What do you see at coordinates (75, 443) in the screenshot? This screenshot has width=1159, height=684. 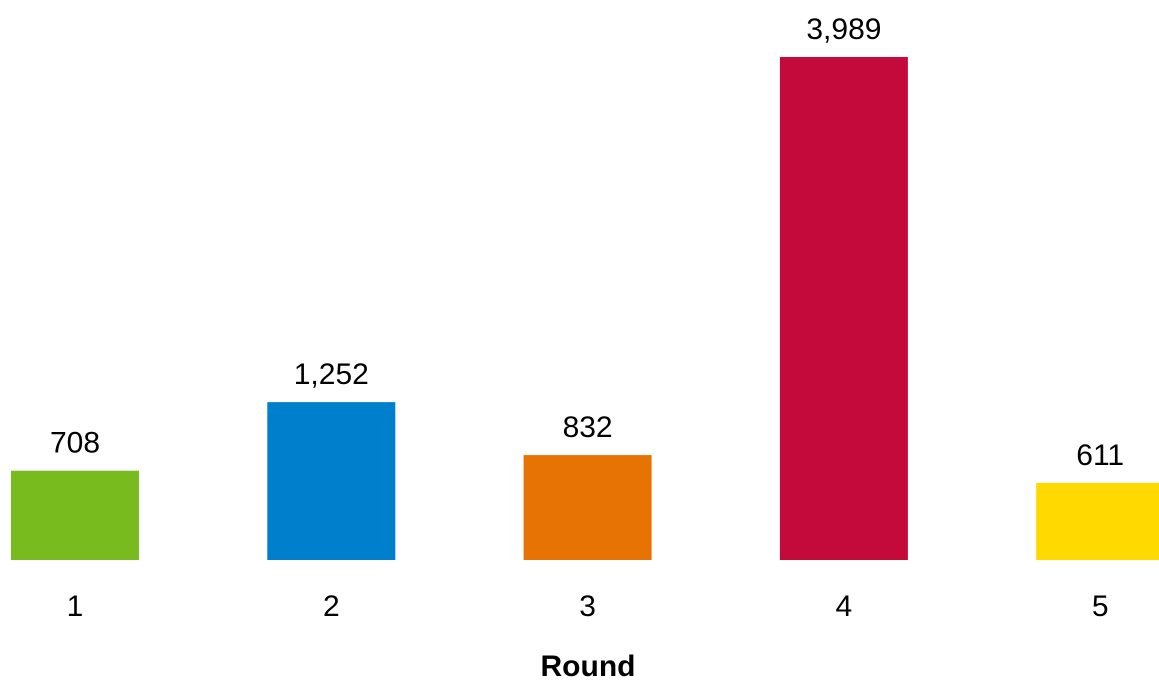 I see `value-label: 708` at bounding box center [75, 443].